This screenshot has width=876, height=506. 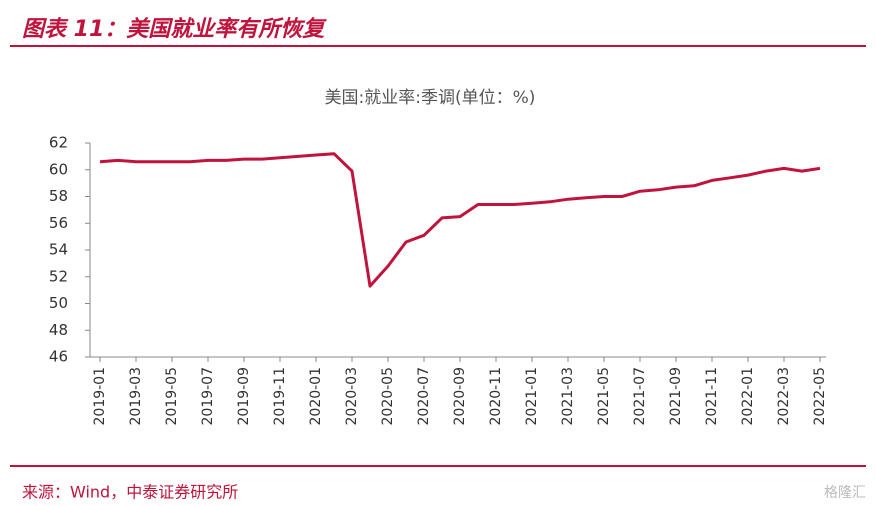 I want to click on source: 来源：Wind，中泰证券研究所, so click(x=130, y=492).